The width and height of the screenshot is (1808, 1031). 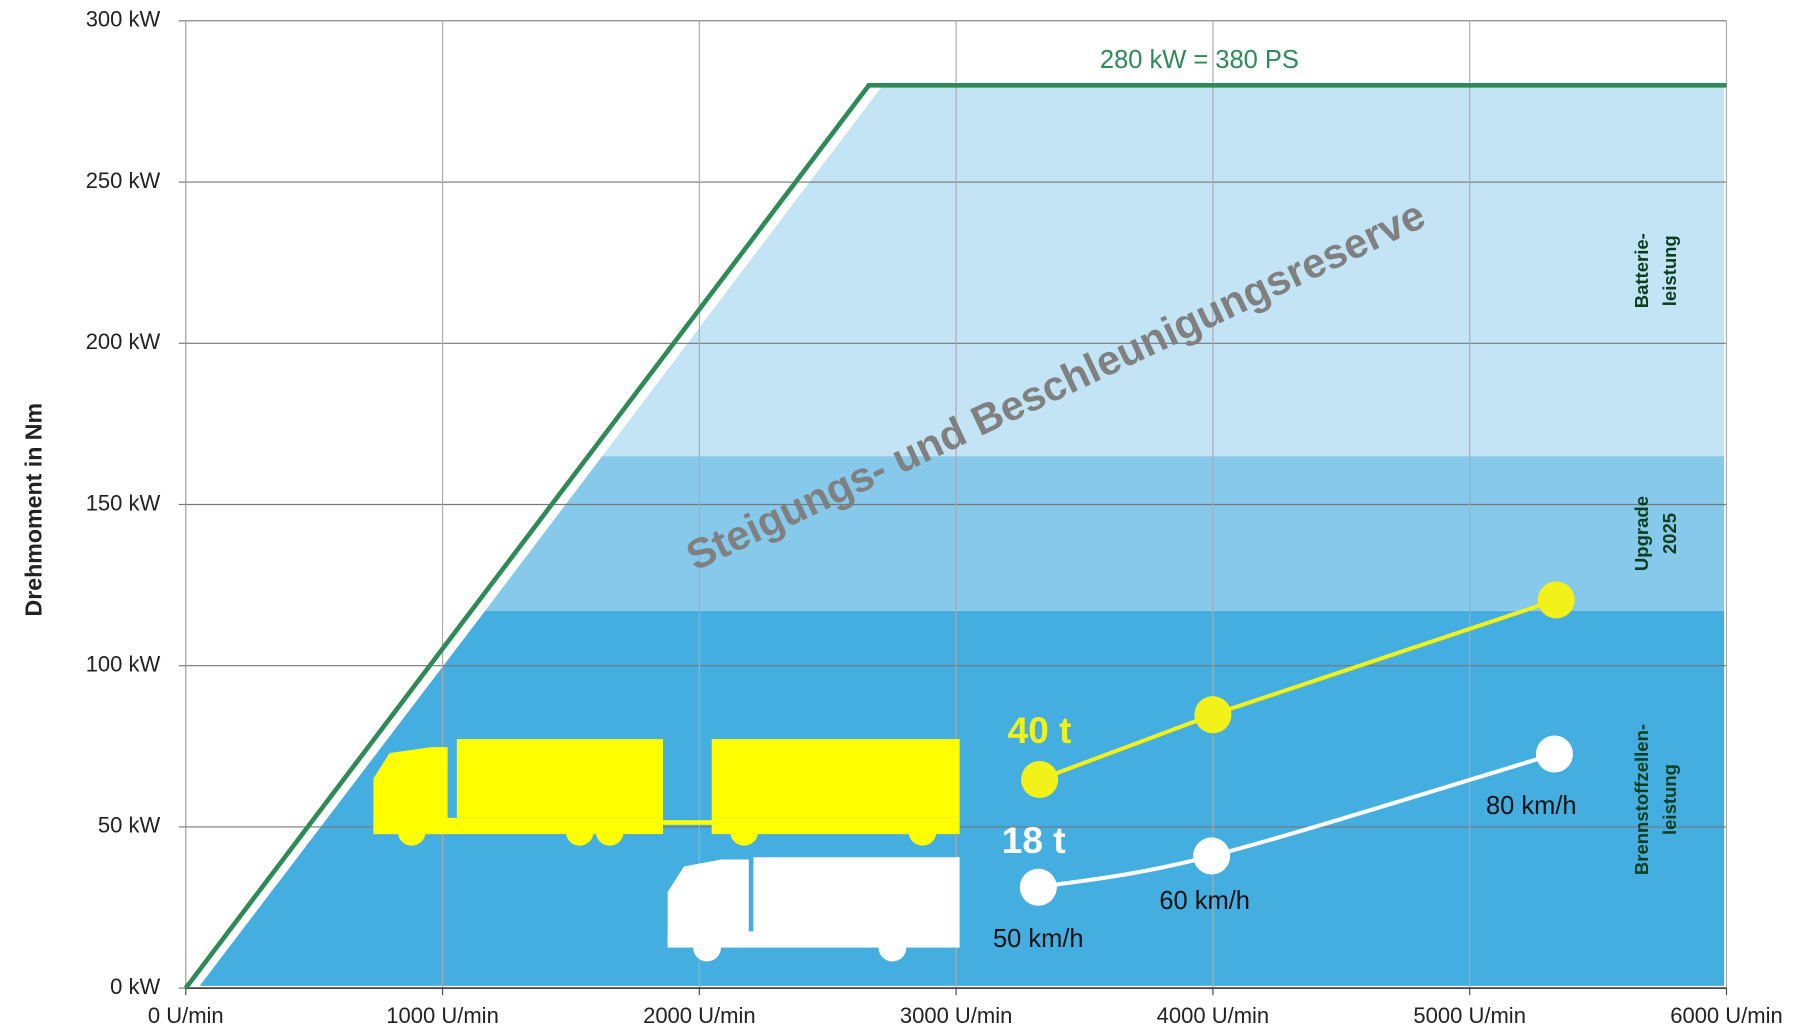 What do you see at coordinates (123, 19) in the screenshot?
I see `y-tick-label: 300 kW` at bounding box center [123, 19].